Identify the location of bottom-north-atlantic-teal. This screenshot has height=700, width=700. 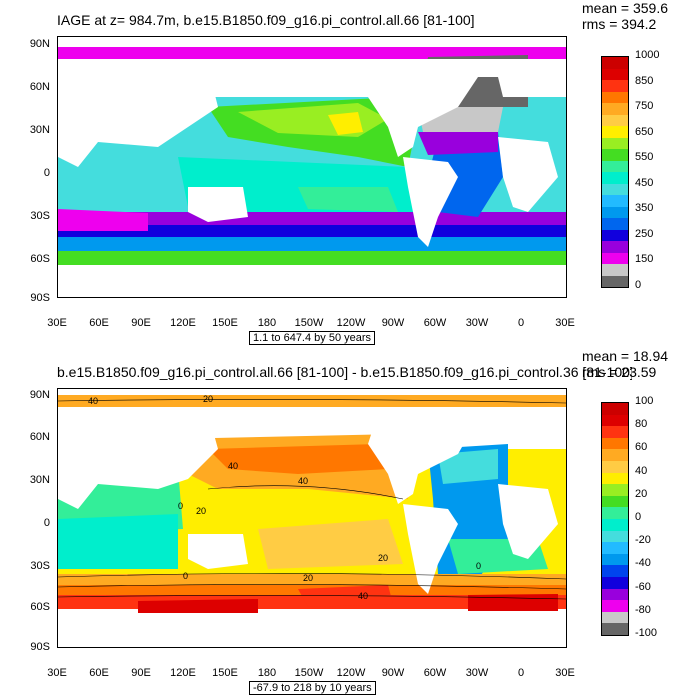
(468, 466).